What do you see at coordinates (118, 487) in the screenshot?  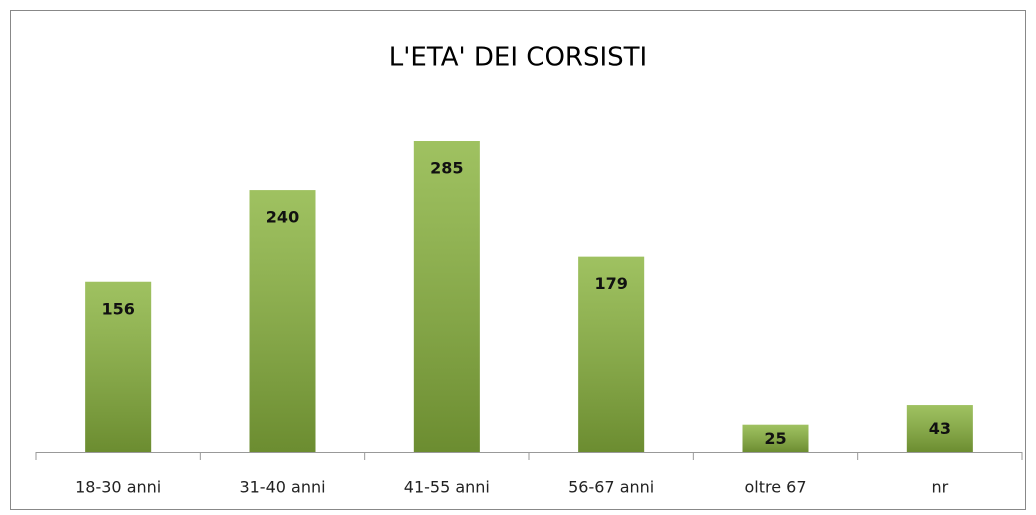 I see `x-tick-label: 18-30 anni` at bounding box center [118, 487].